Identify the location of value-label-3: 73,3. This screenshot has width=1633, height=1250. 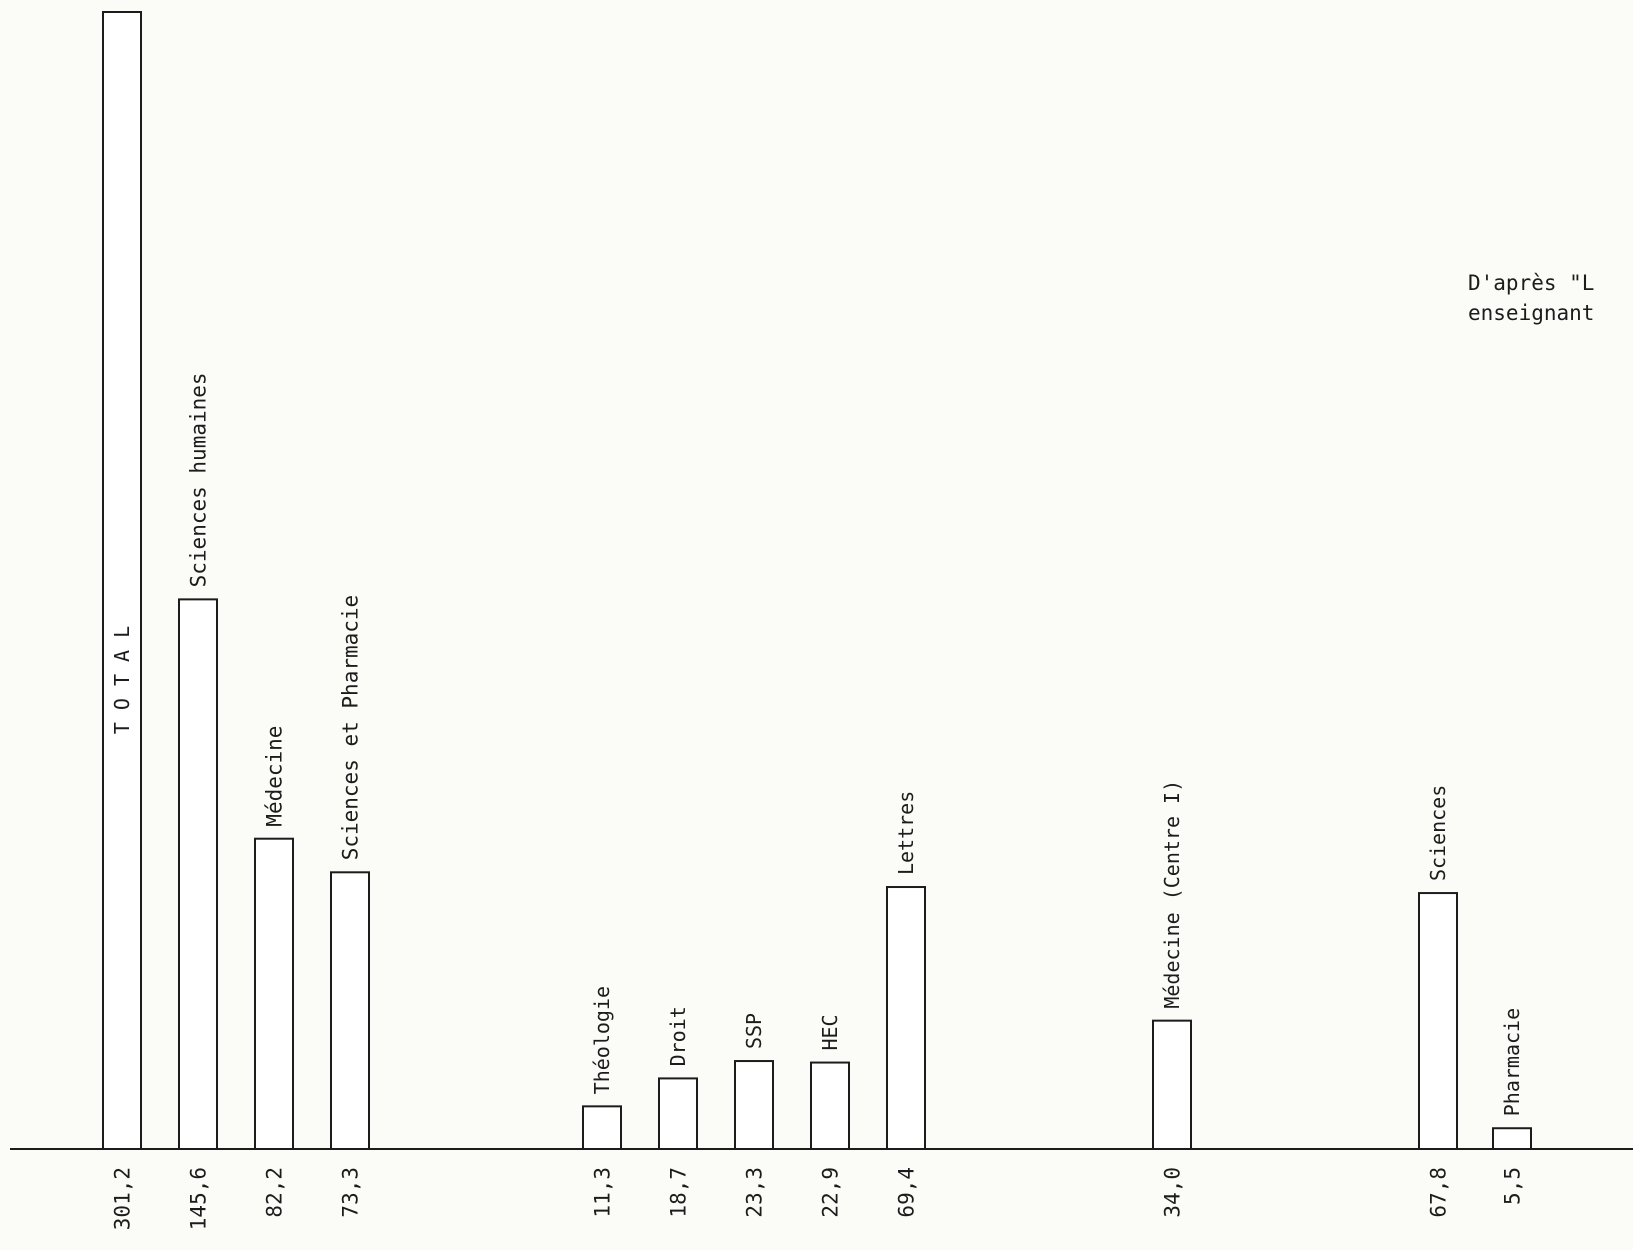
(350, 1192).